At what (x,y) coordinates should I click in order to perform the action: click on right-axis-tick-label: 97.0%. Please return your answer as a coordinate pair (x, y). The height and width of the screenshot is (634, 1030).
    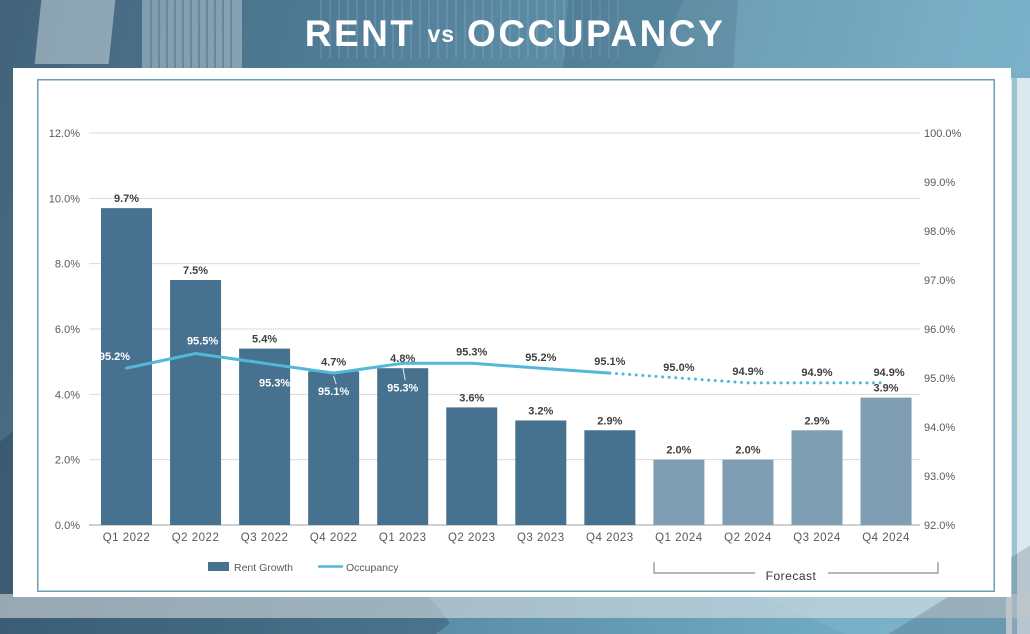
    Looking at the image, I should click on (939, 281).